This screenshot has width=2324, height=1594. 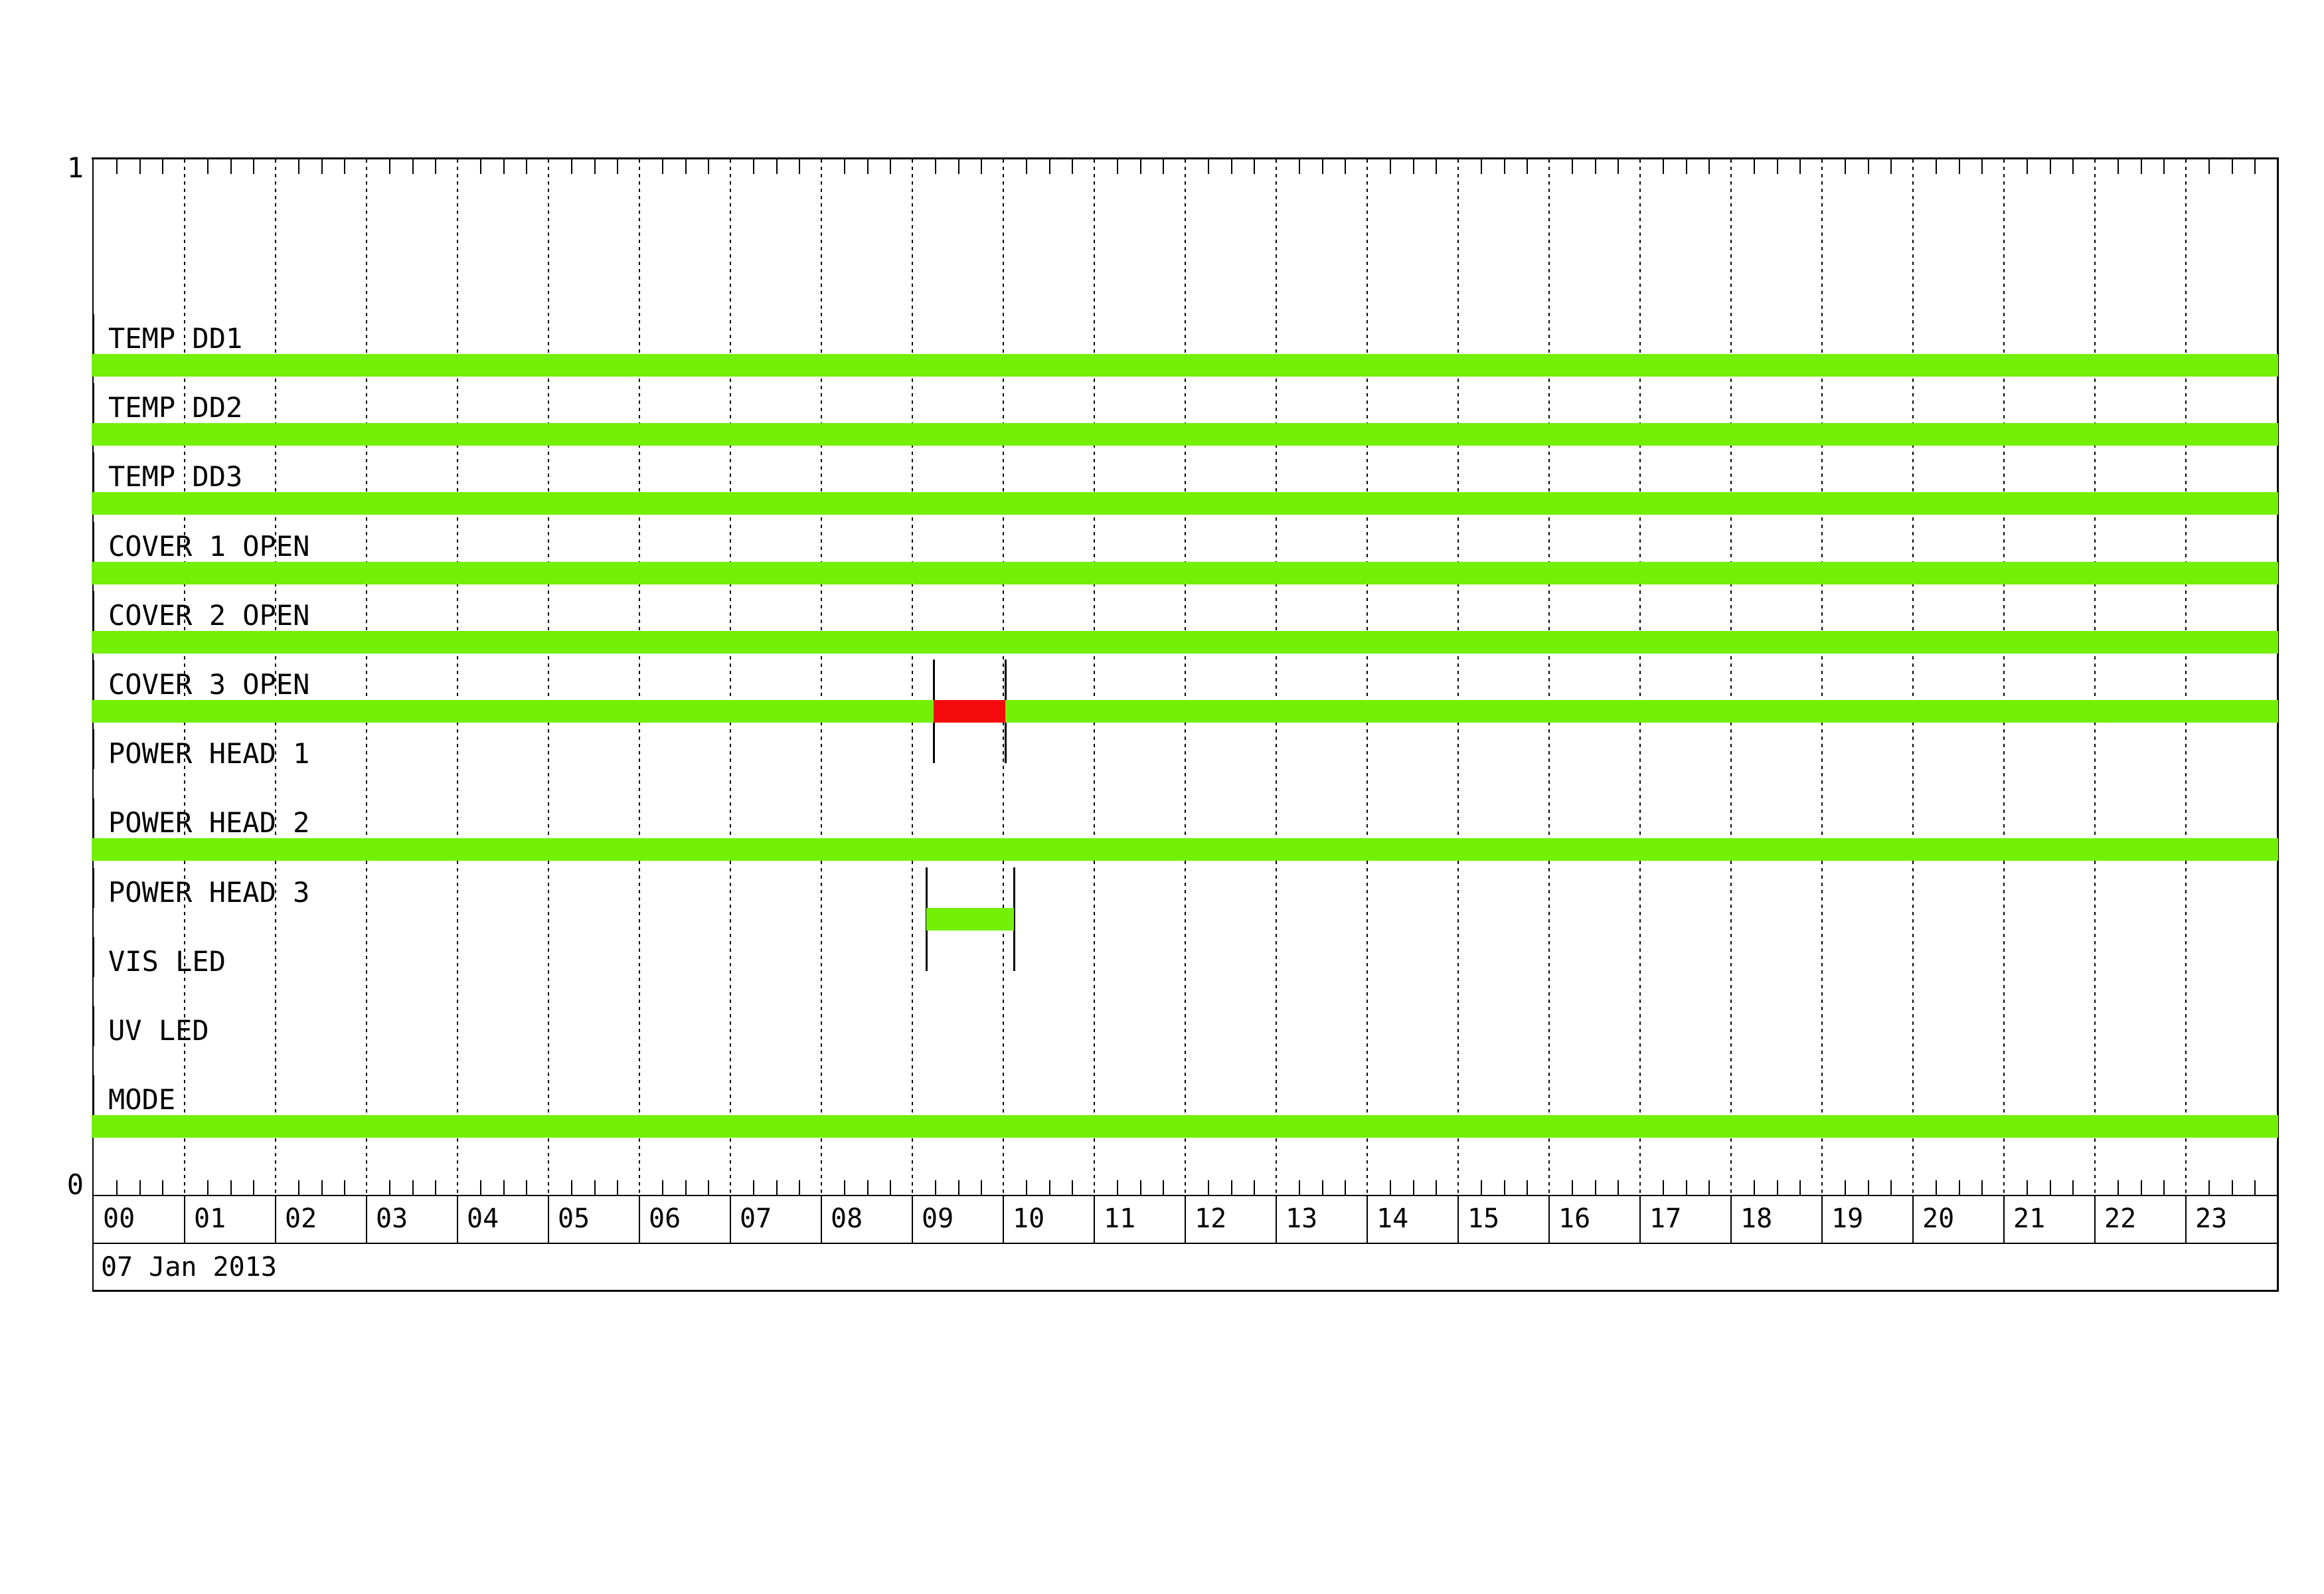 I want to click on hour-label-14: 14, so click(x=1393, y=1218).